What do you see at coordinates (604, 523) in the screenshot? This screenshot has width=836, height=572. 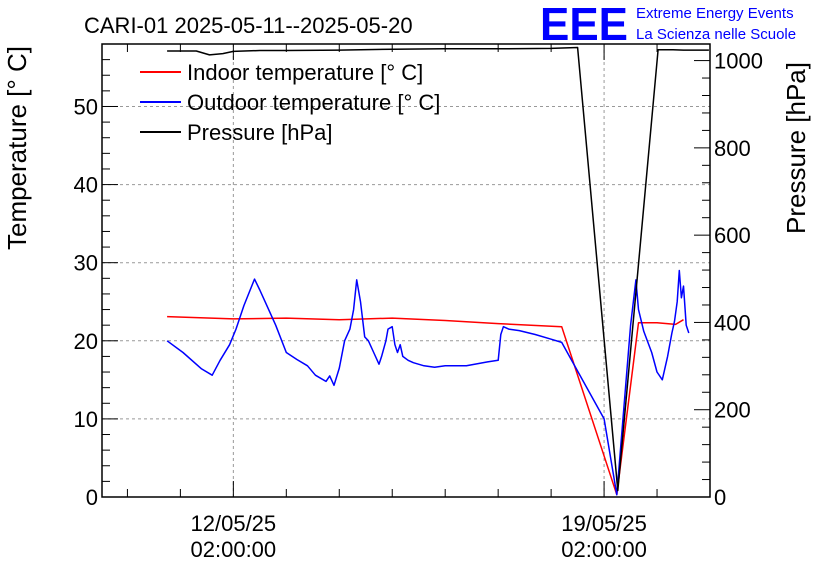 I see `x-tick-label-date: 19/05/25` at bounding box center [604, 523].